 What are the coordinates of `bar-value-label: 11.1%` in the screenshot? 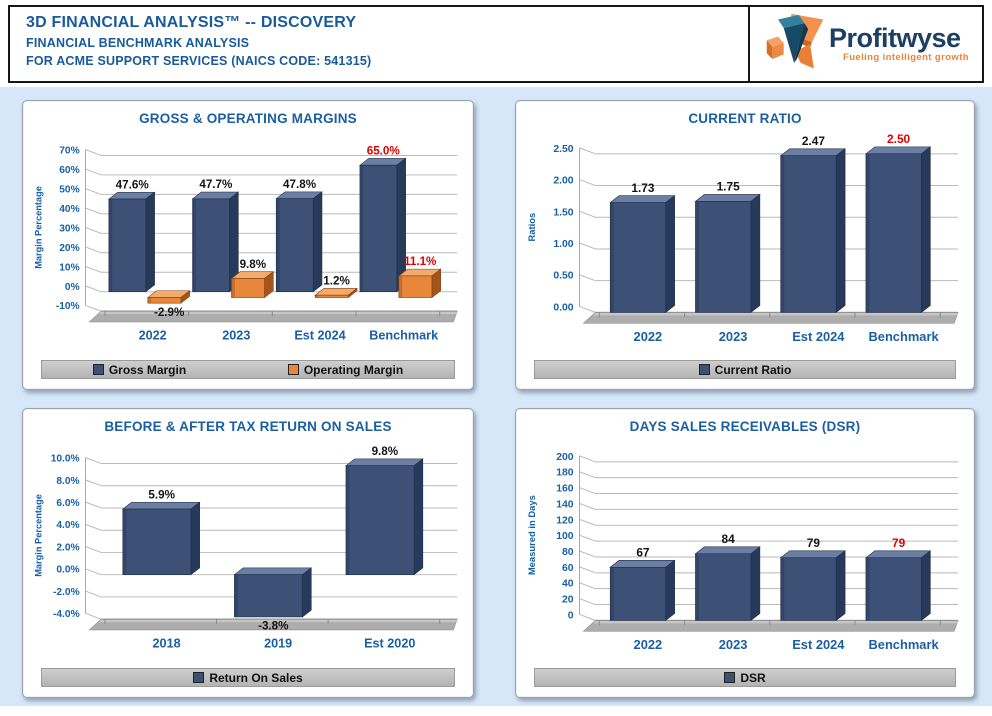 It's located at (420, 261).